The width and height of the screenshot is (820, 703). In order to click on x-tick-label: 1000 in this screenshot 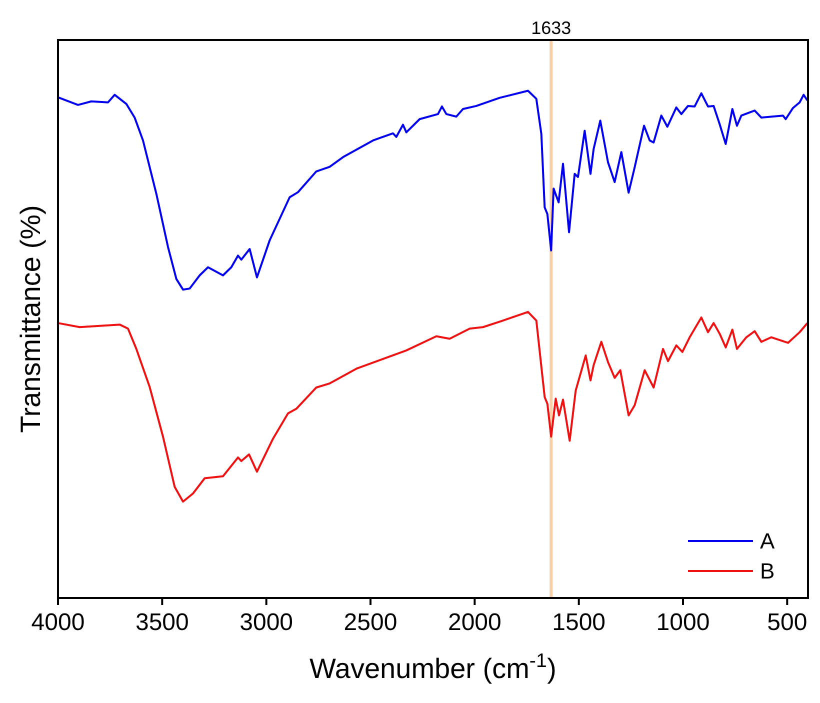, I will do `click(683, 622)`.